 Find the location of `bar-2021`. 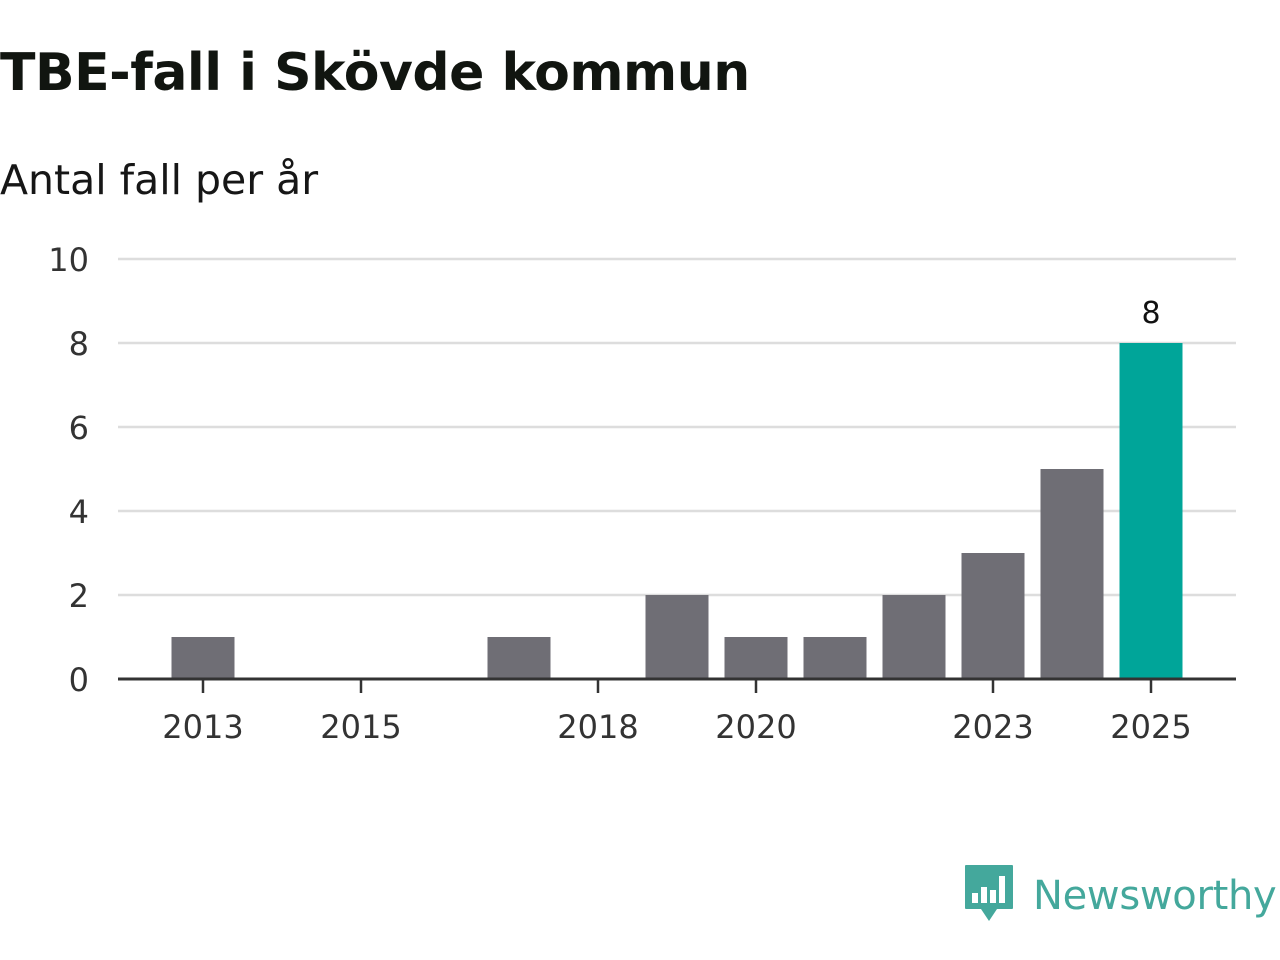

bar-2021 is located at coordinates (835, 658).